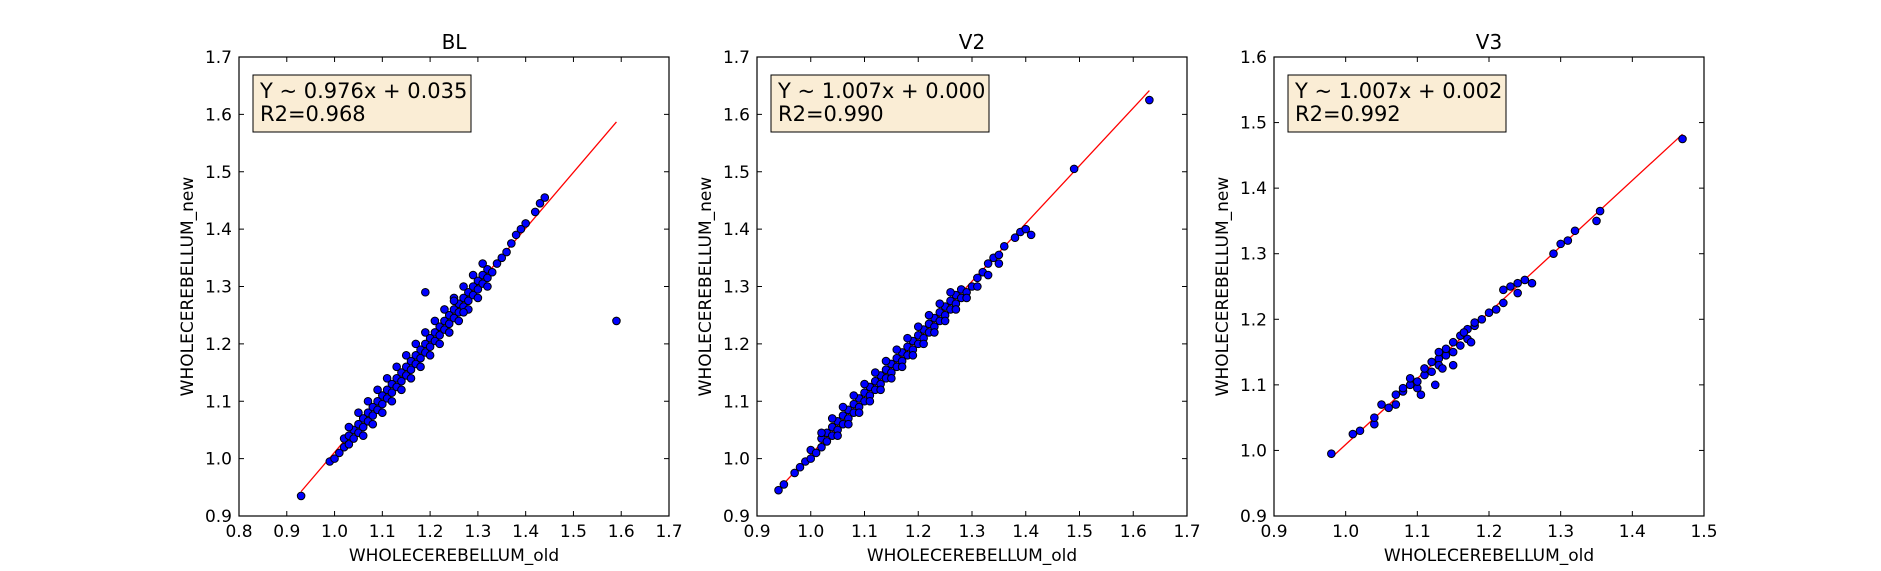 Image resolution: width=1881 pixels, height=571 pixels. What do you see at coordinates (1186, 532) in the screenshot?
I see `x-tick-label: 1.7` at bounding box center [1186, 532].